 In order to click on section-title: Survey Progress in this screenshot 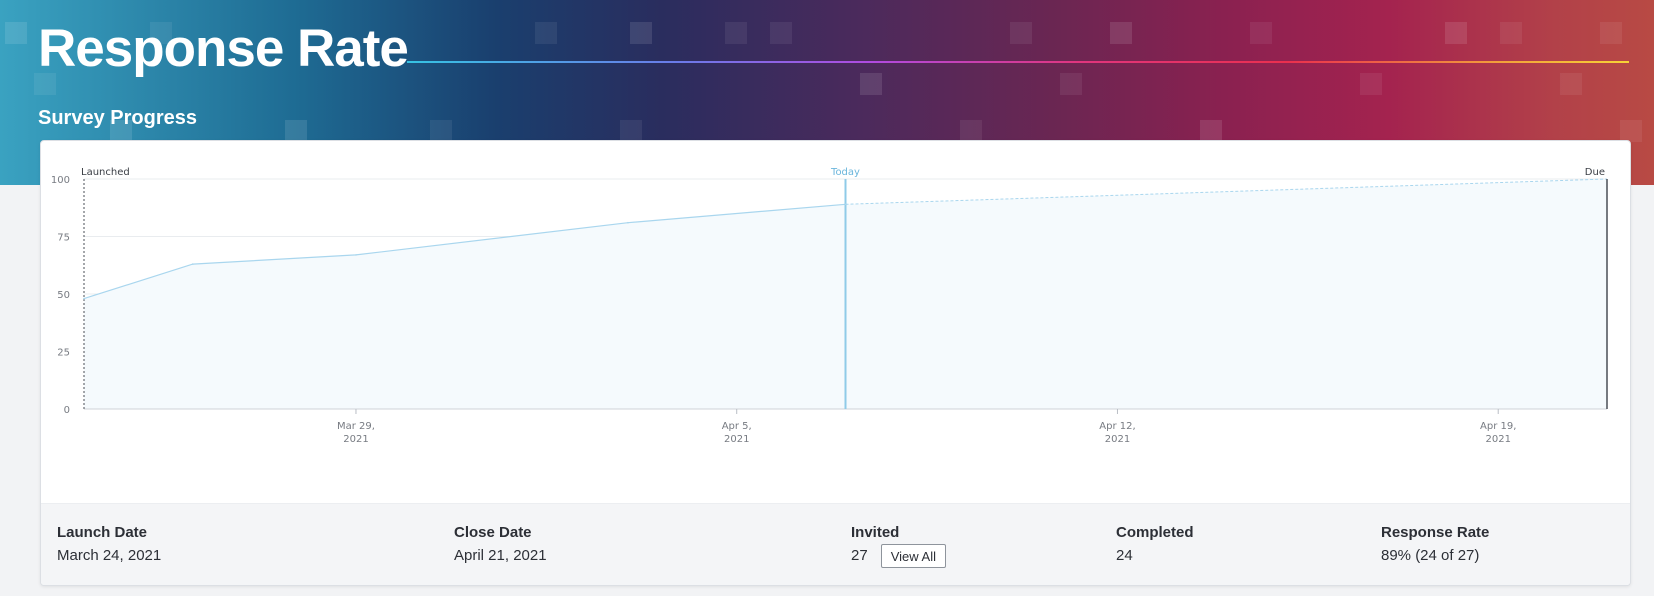, I will do `click(117, 118)`.